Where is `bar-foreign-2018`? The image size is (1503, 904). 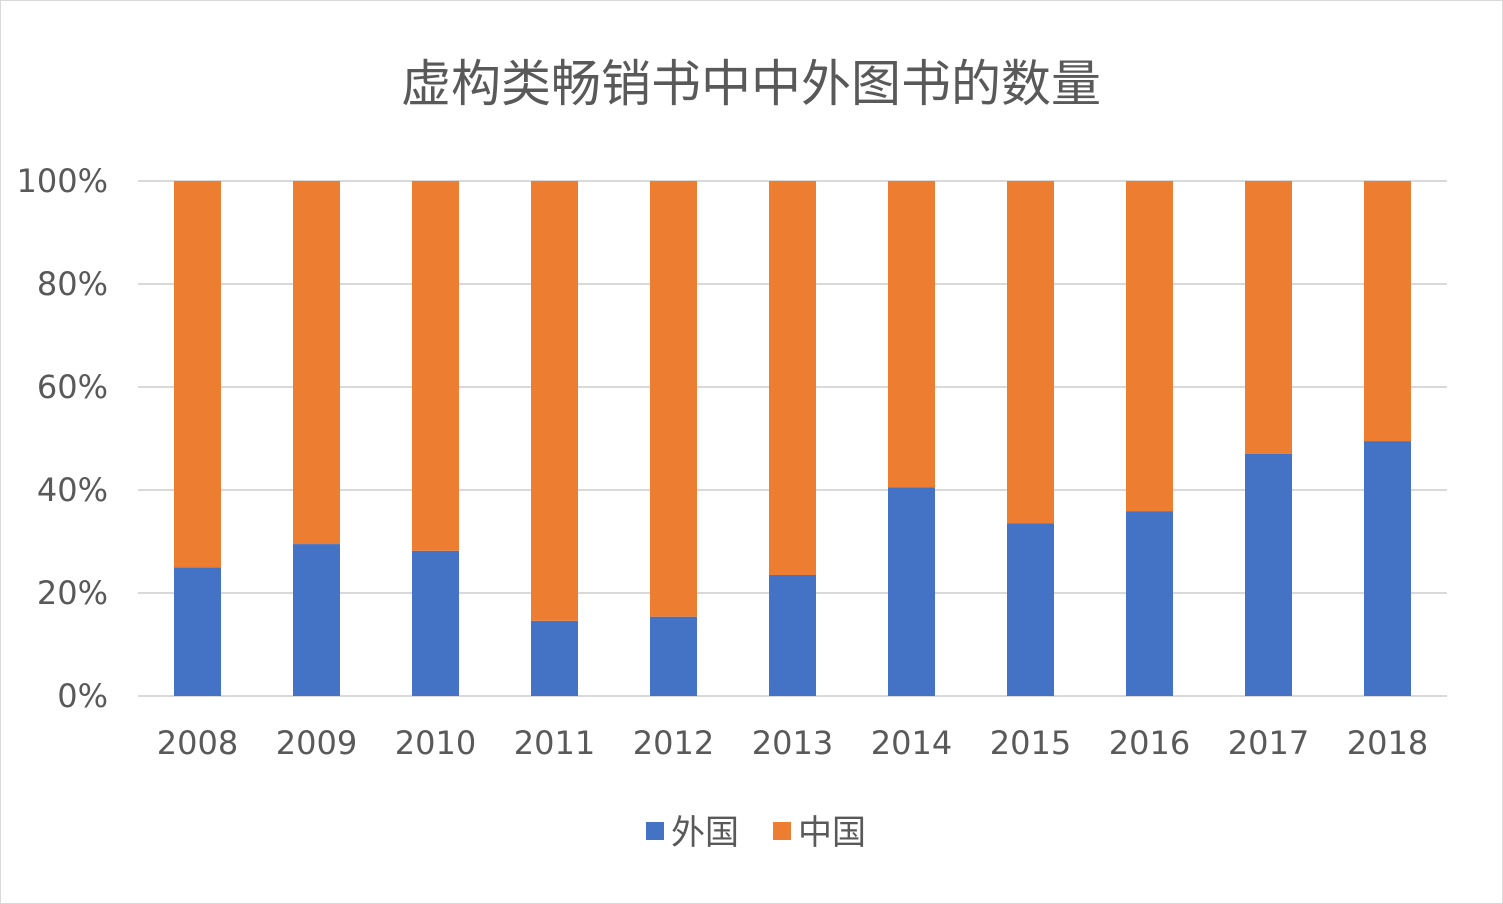 bar-foreign-2018 is located at coordinates (1387, 568).